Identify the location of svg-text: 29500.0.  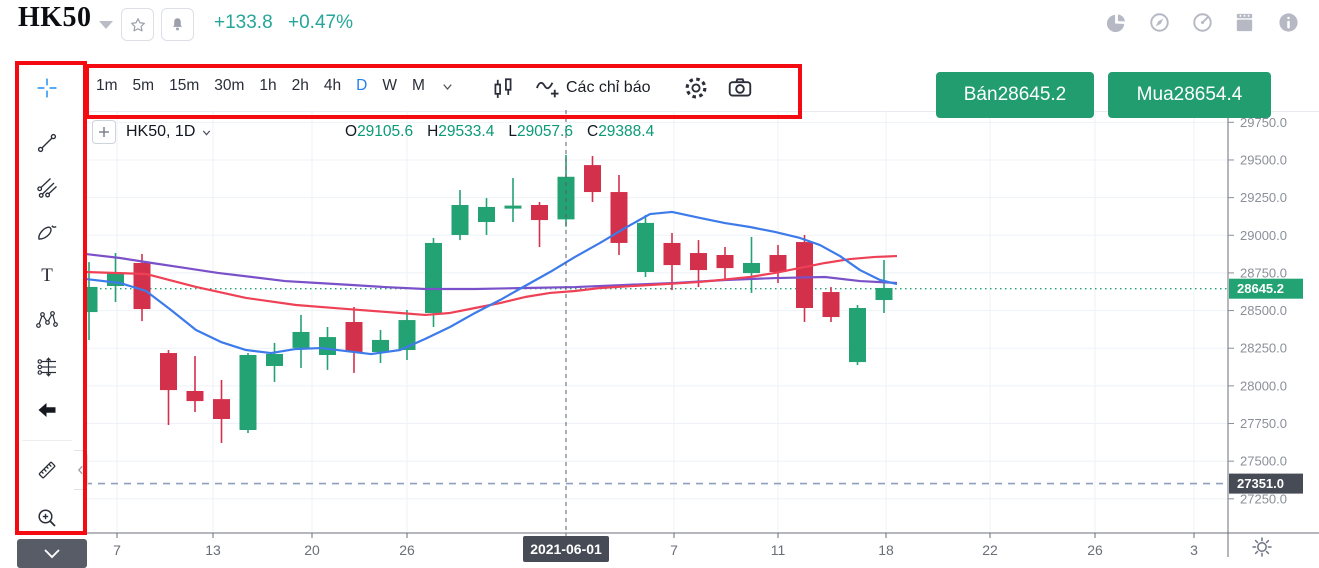
(1263, 159).